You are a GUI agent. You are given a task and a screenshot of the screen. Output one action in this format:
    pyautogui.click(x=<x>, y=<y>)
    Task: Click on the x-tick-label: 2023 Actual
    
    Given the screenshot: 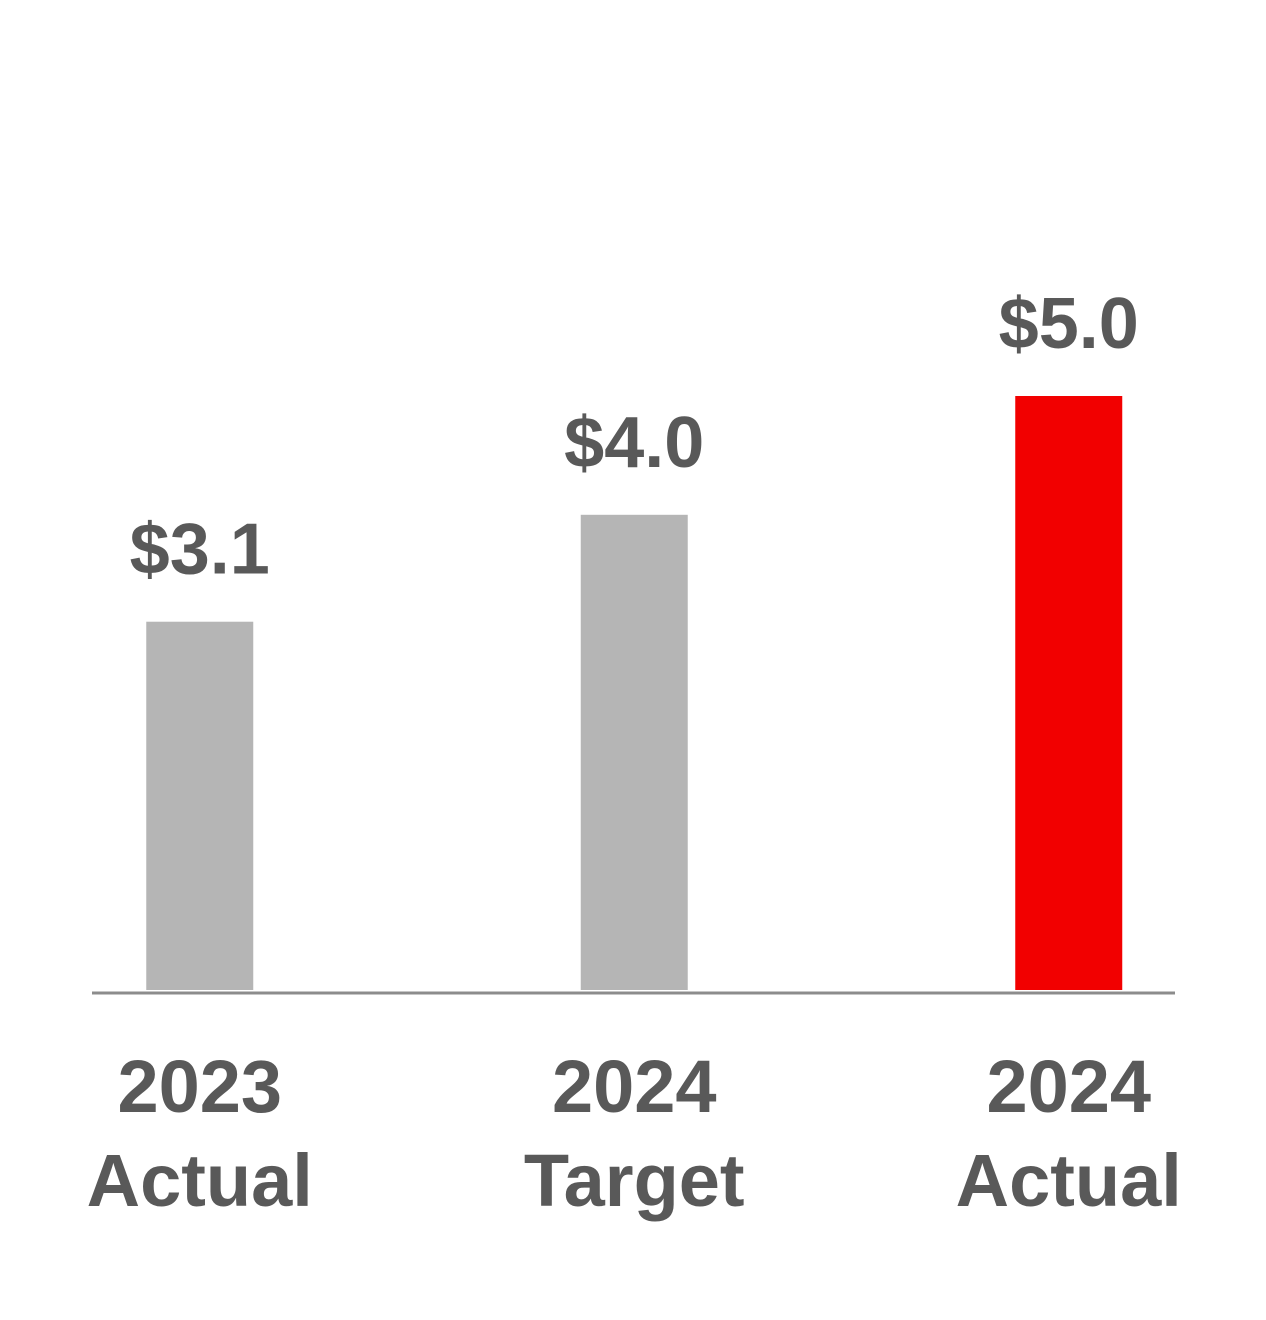 What is the action you would take?
    pyautogui.click(x=199, y=1133)
    